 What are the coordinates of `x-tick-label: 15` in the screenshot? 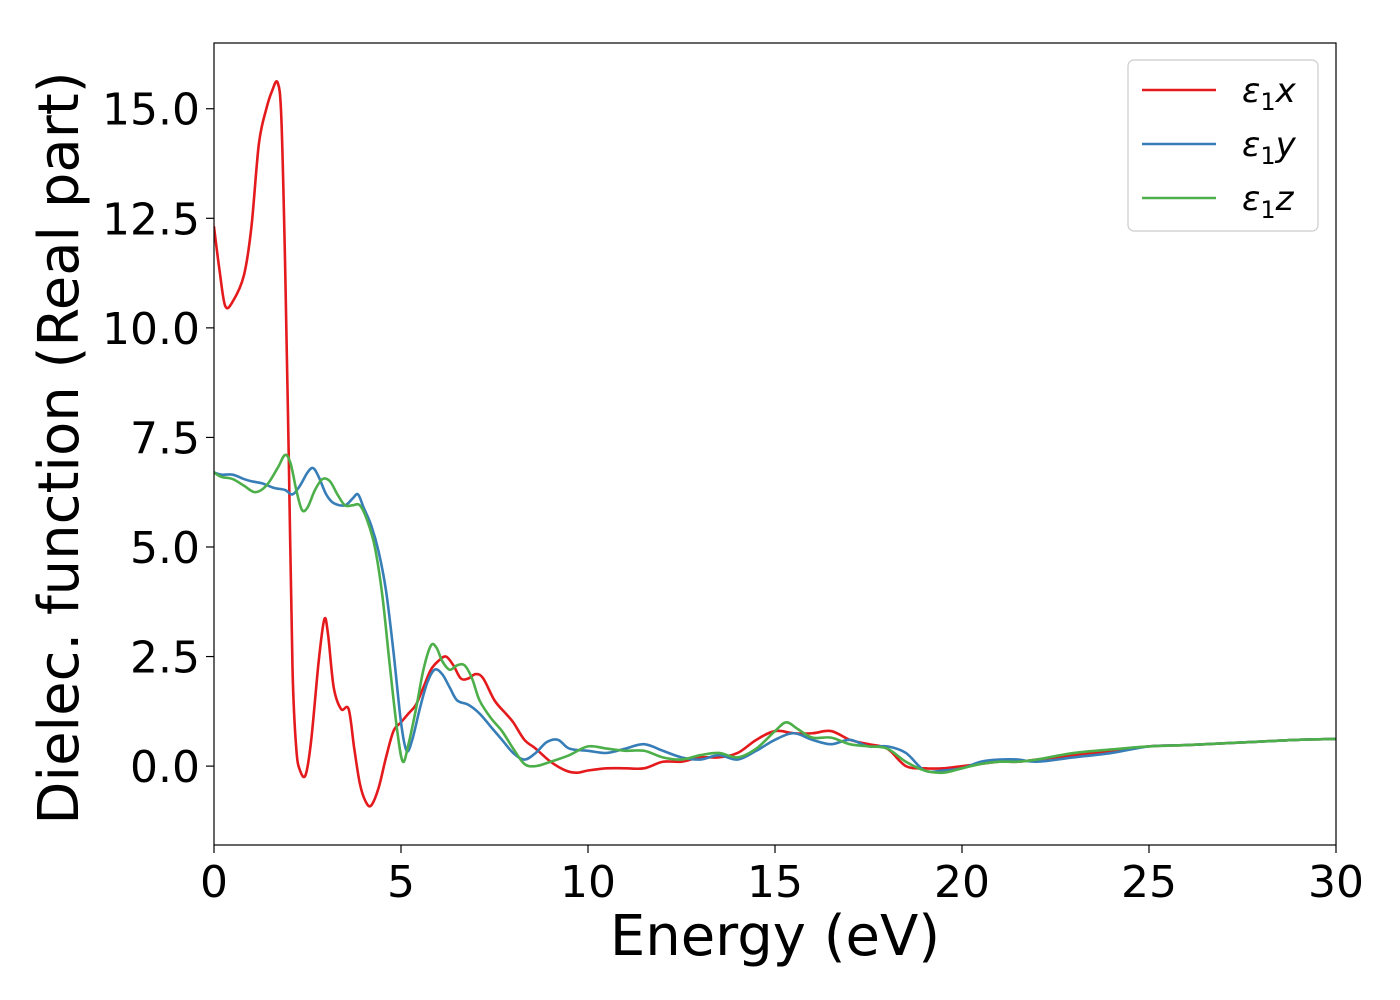 It's located at (775, 882).